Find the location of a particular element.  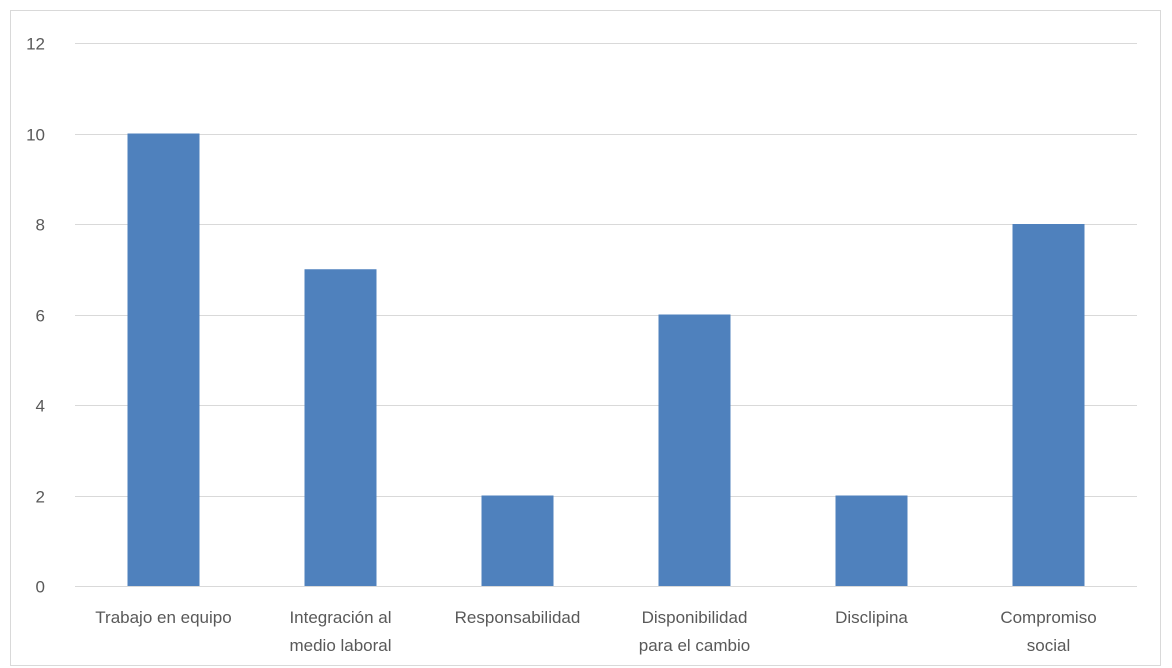

y-tick-label: 0 is located at coordinates (40, 587).